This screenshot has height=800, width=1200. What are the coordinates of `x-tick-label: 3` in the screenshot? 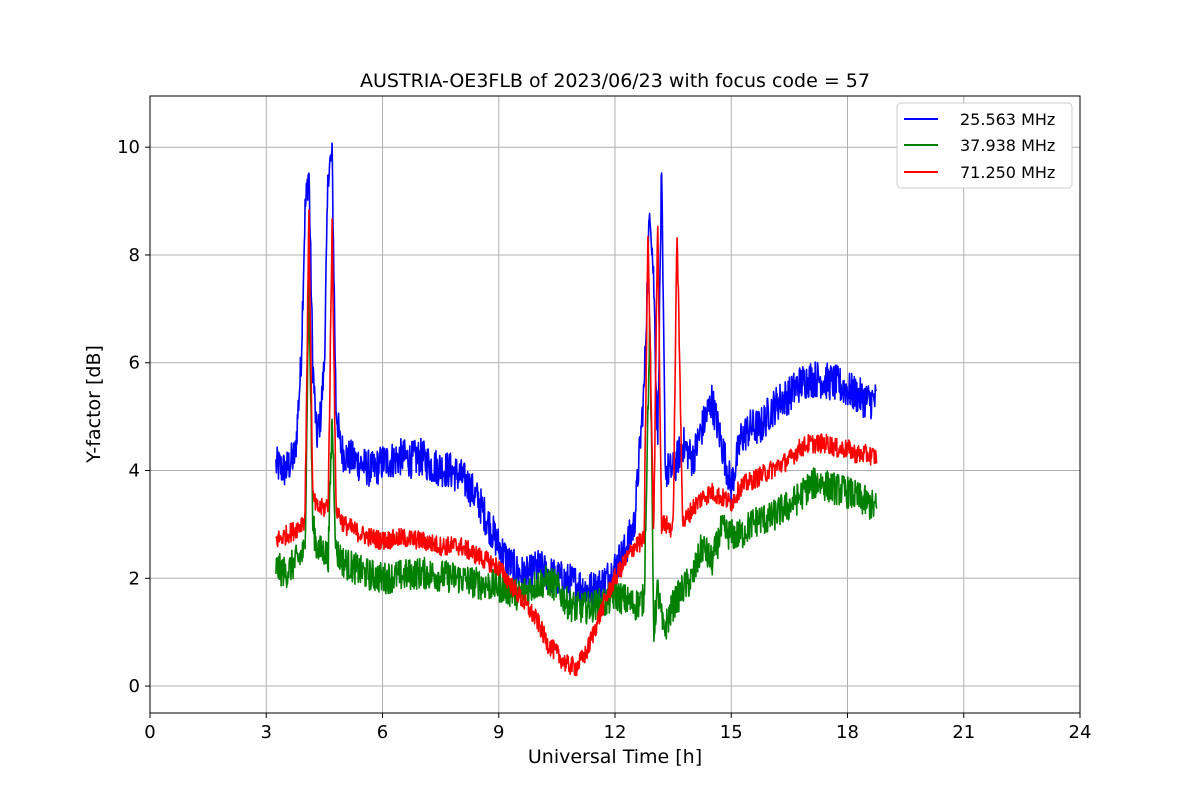 It's located at (266, 732).